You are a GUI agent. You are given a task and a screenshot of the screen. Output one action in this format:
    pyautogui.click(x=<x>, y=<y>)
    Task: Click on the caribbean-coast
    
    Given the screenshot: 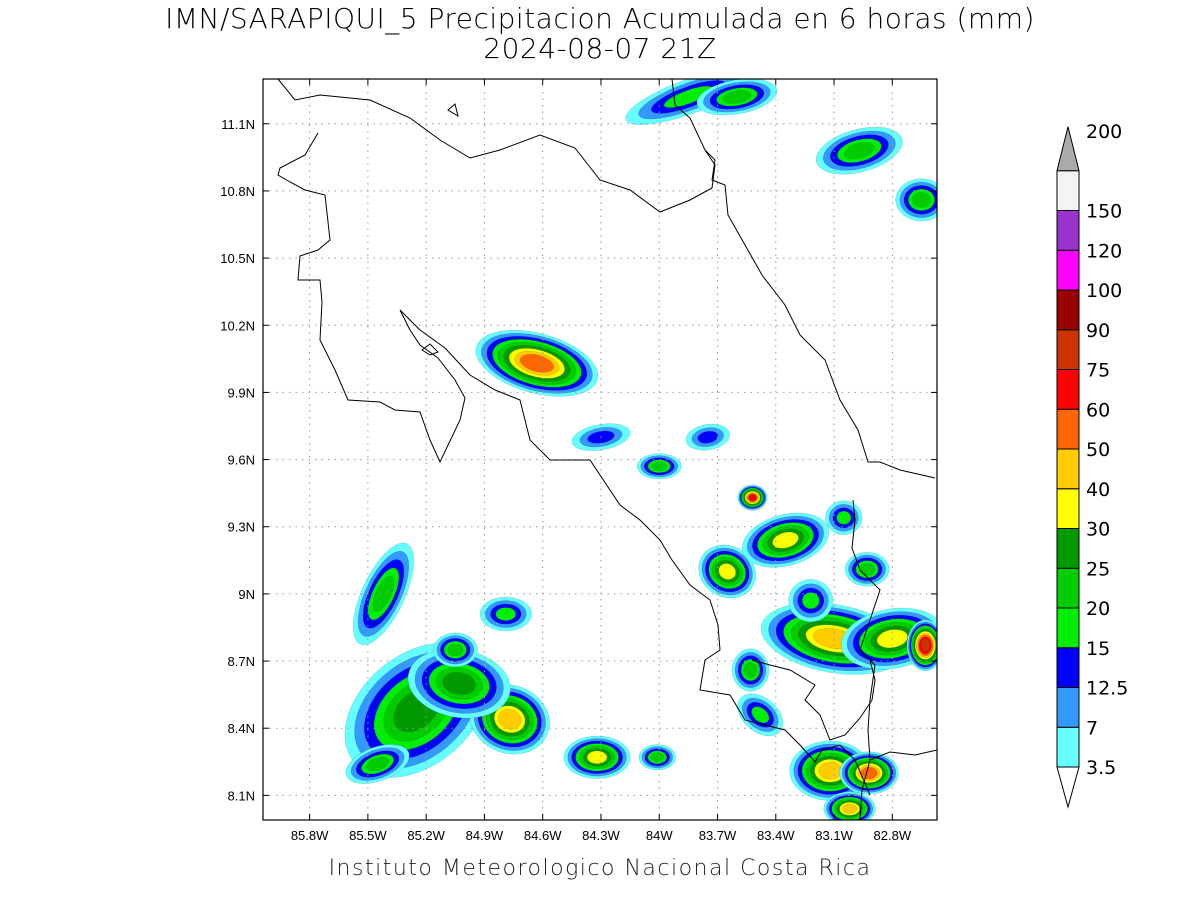 What is the action you would take?
    pyautogui.click(x=820, y=314)
    